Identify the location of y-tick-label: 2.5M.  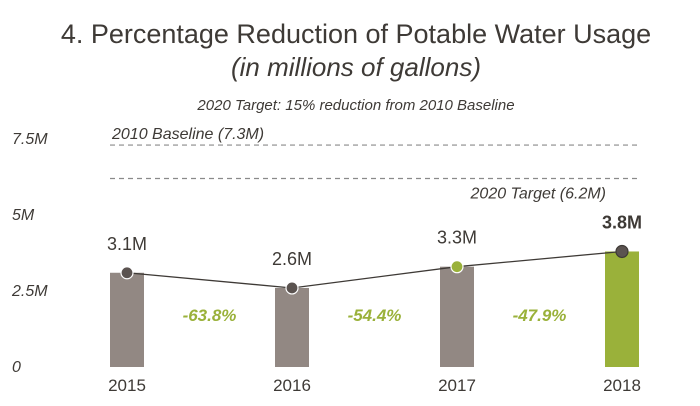
(29, 291).